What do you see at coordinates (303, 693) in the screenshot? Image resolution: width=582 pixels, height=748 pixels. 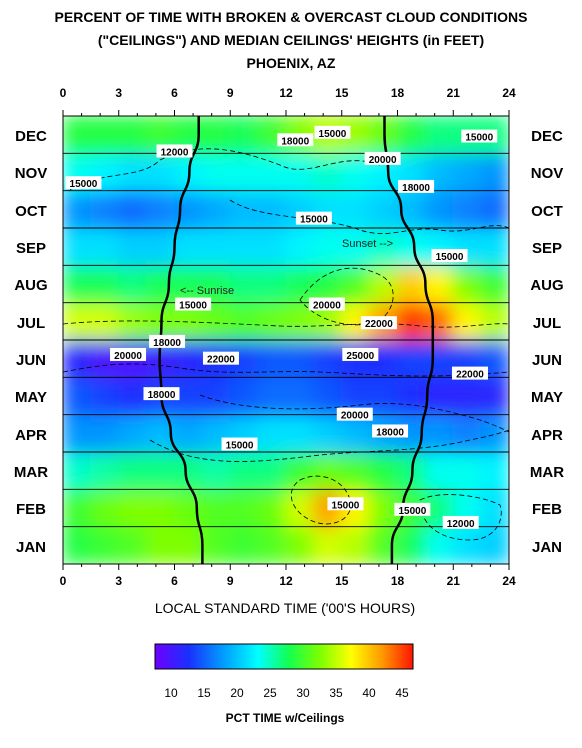 I see `colorbar-tick-label: 30` at bounding box center [303, 693].